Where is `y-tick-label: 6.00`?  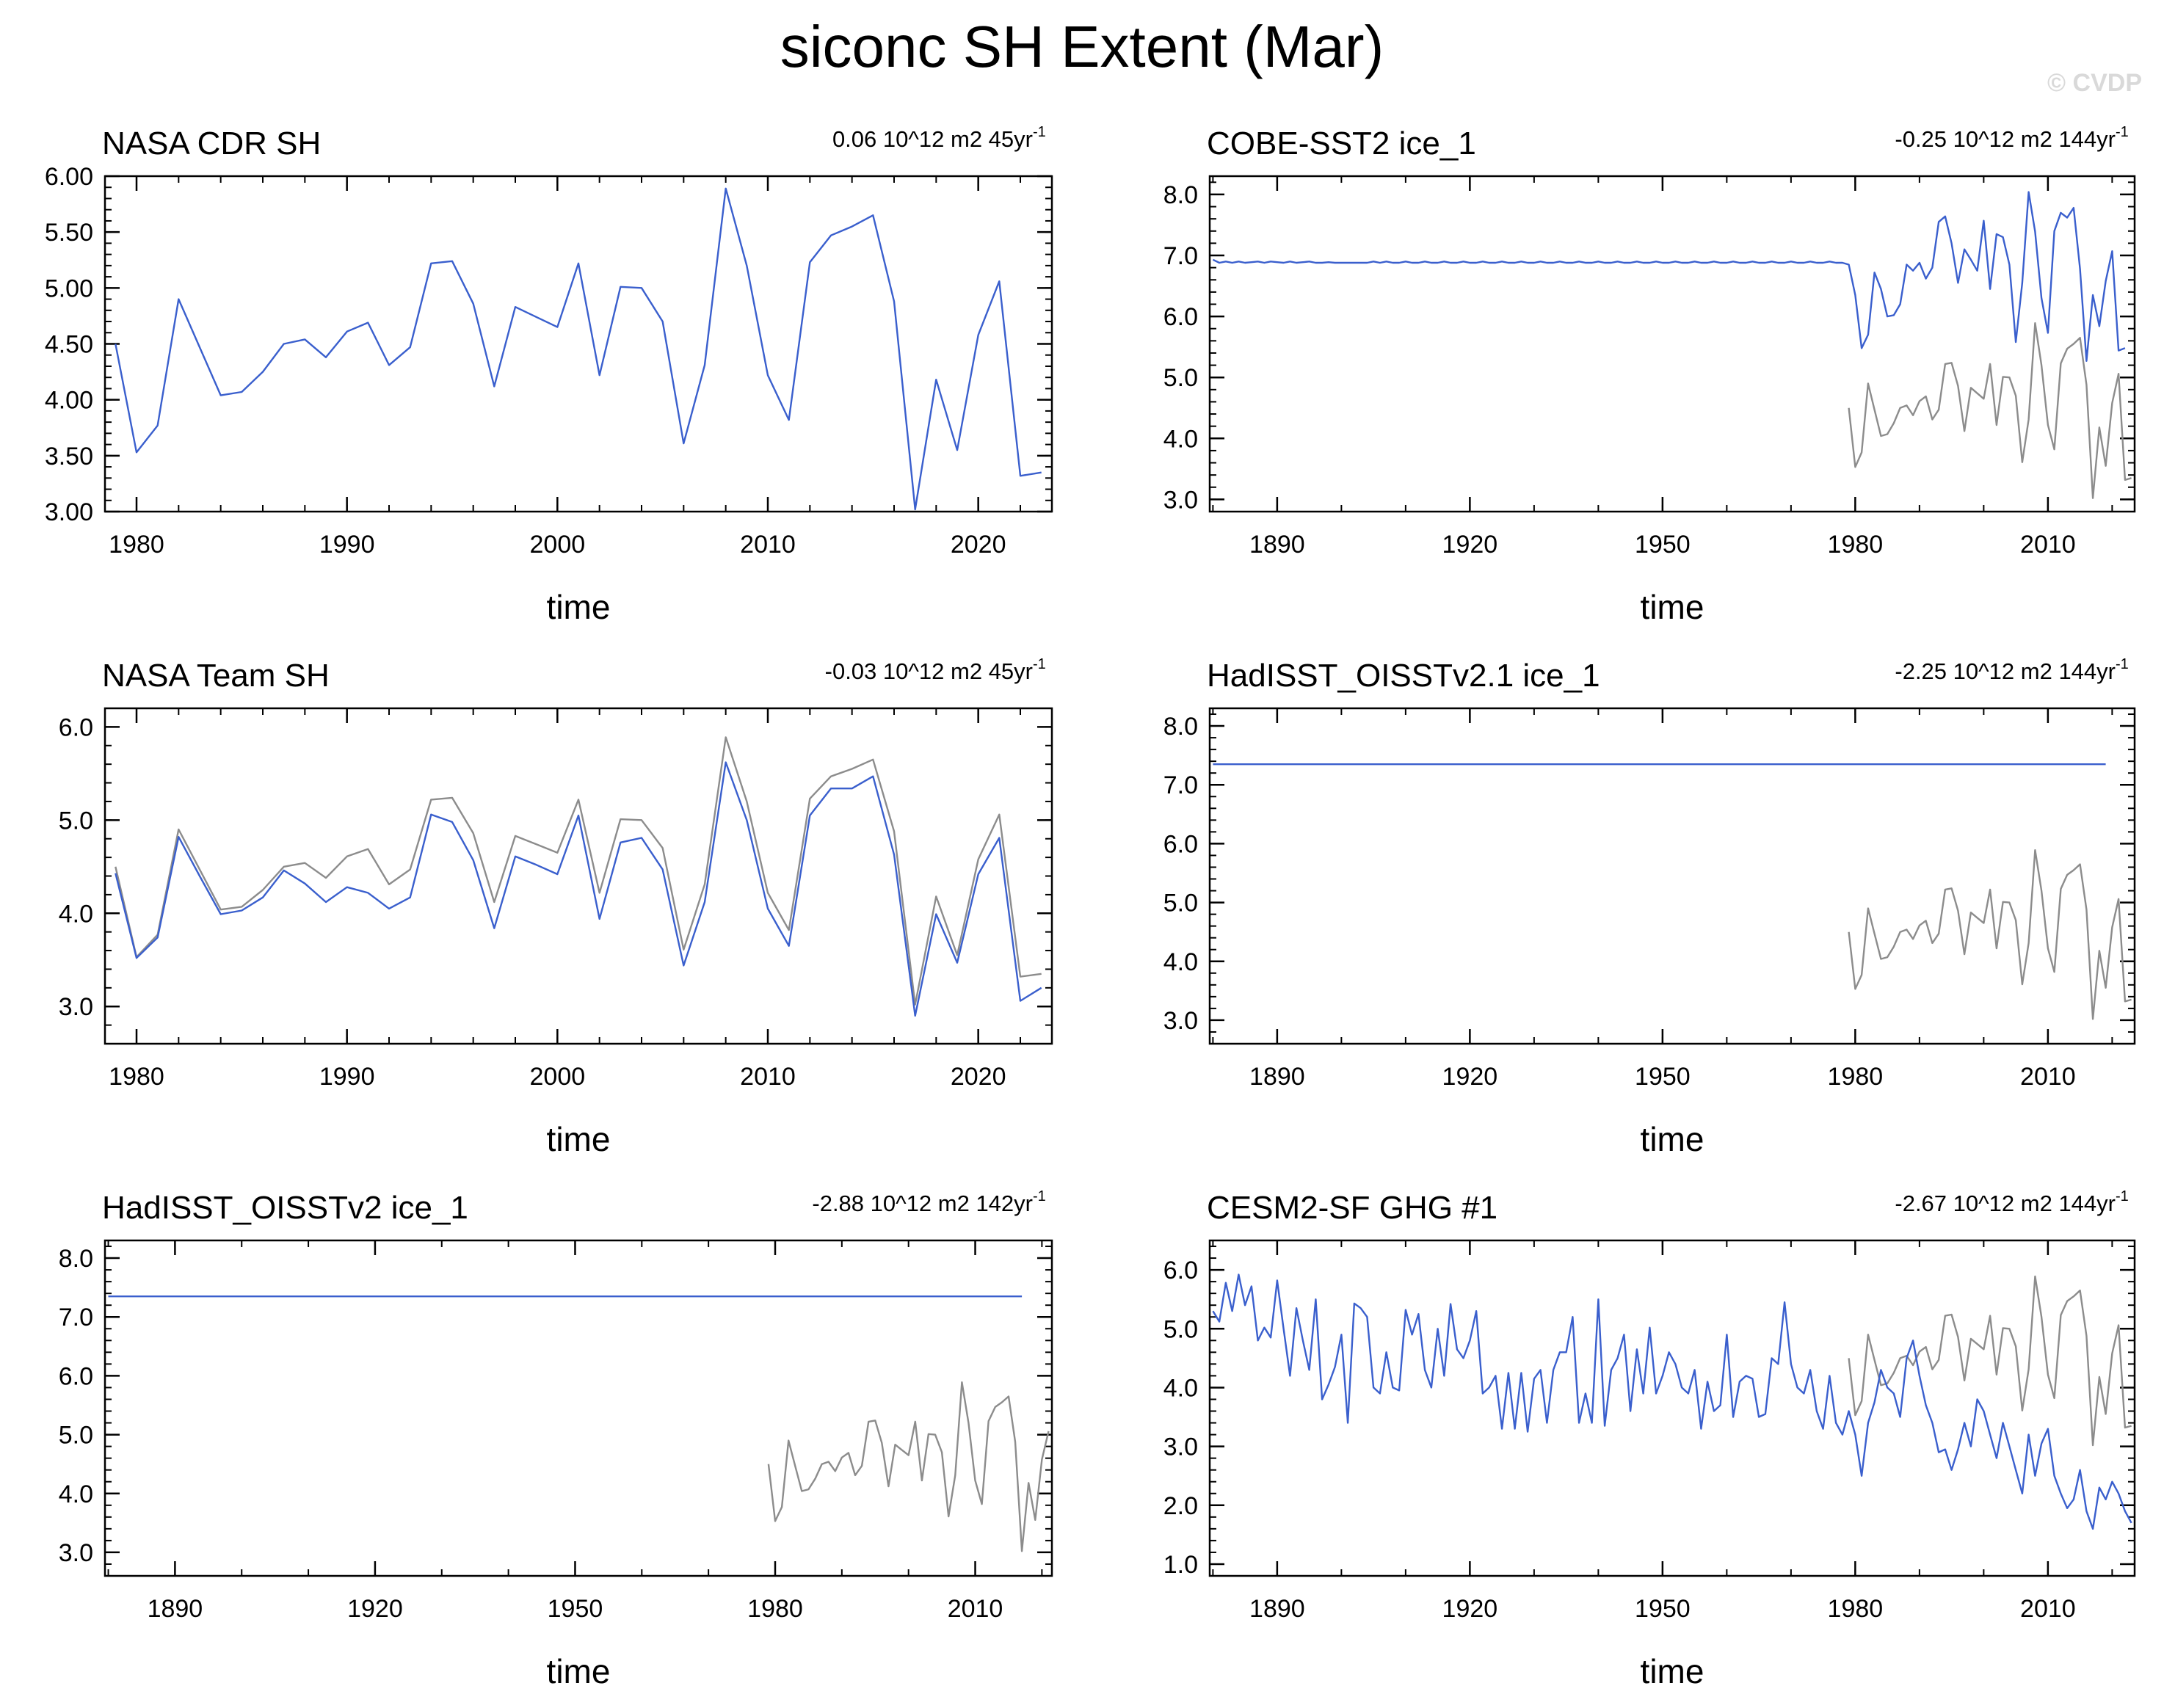
y-tick-label: 6.00 is located at coordinates (69, 177).